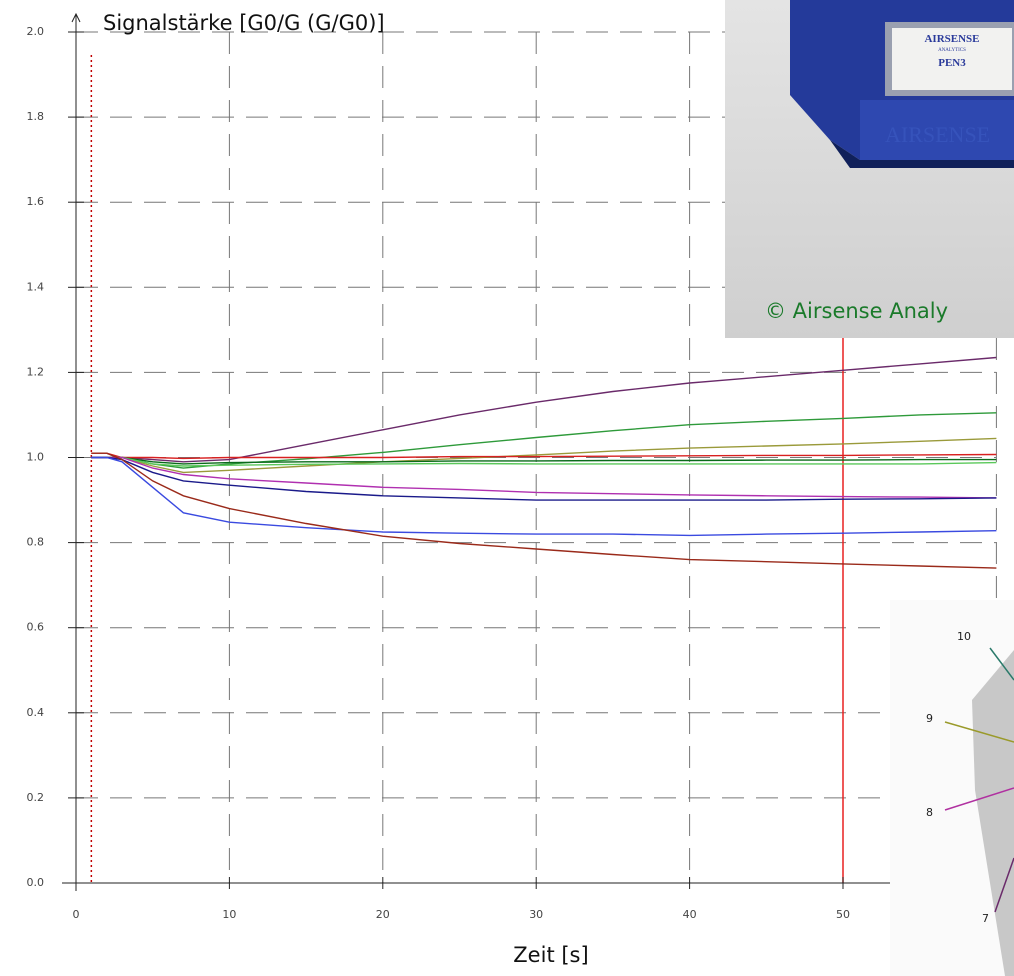  I want to click on radar: 10 9 8 7, so click(952, 788).